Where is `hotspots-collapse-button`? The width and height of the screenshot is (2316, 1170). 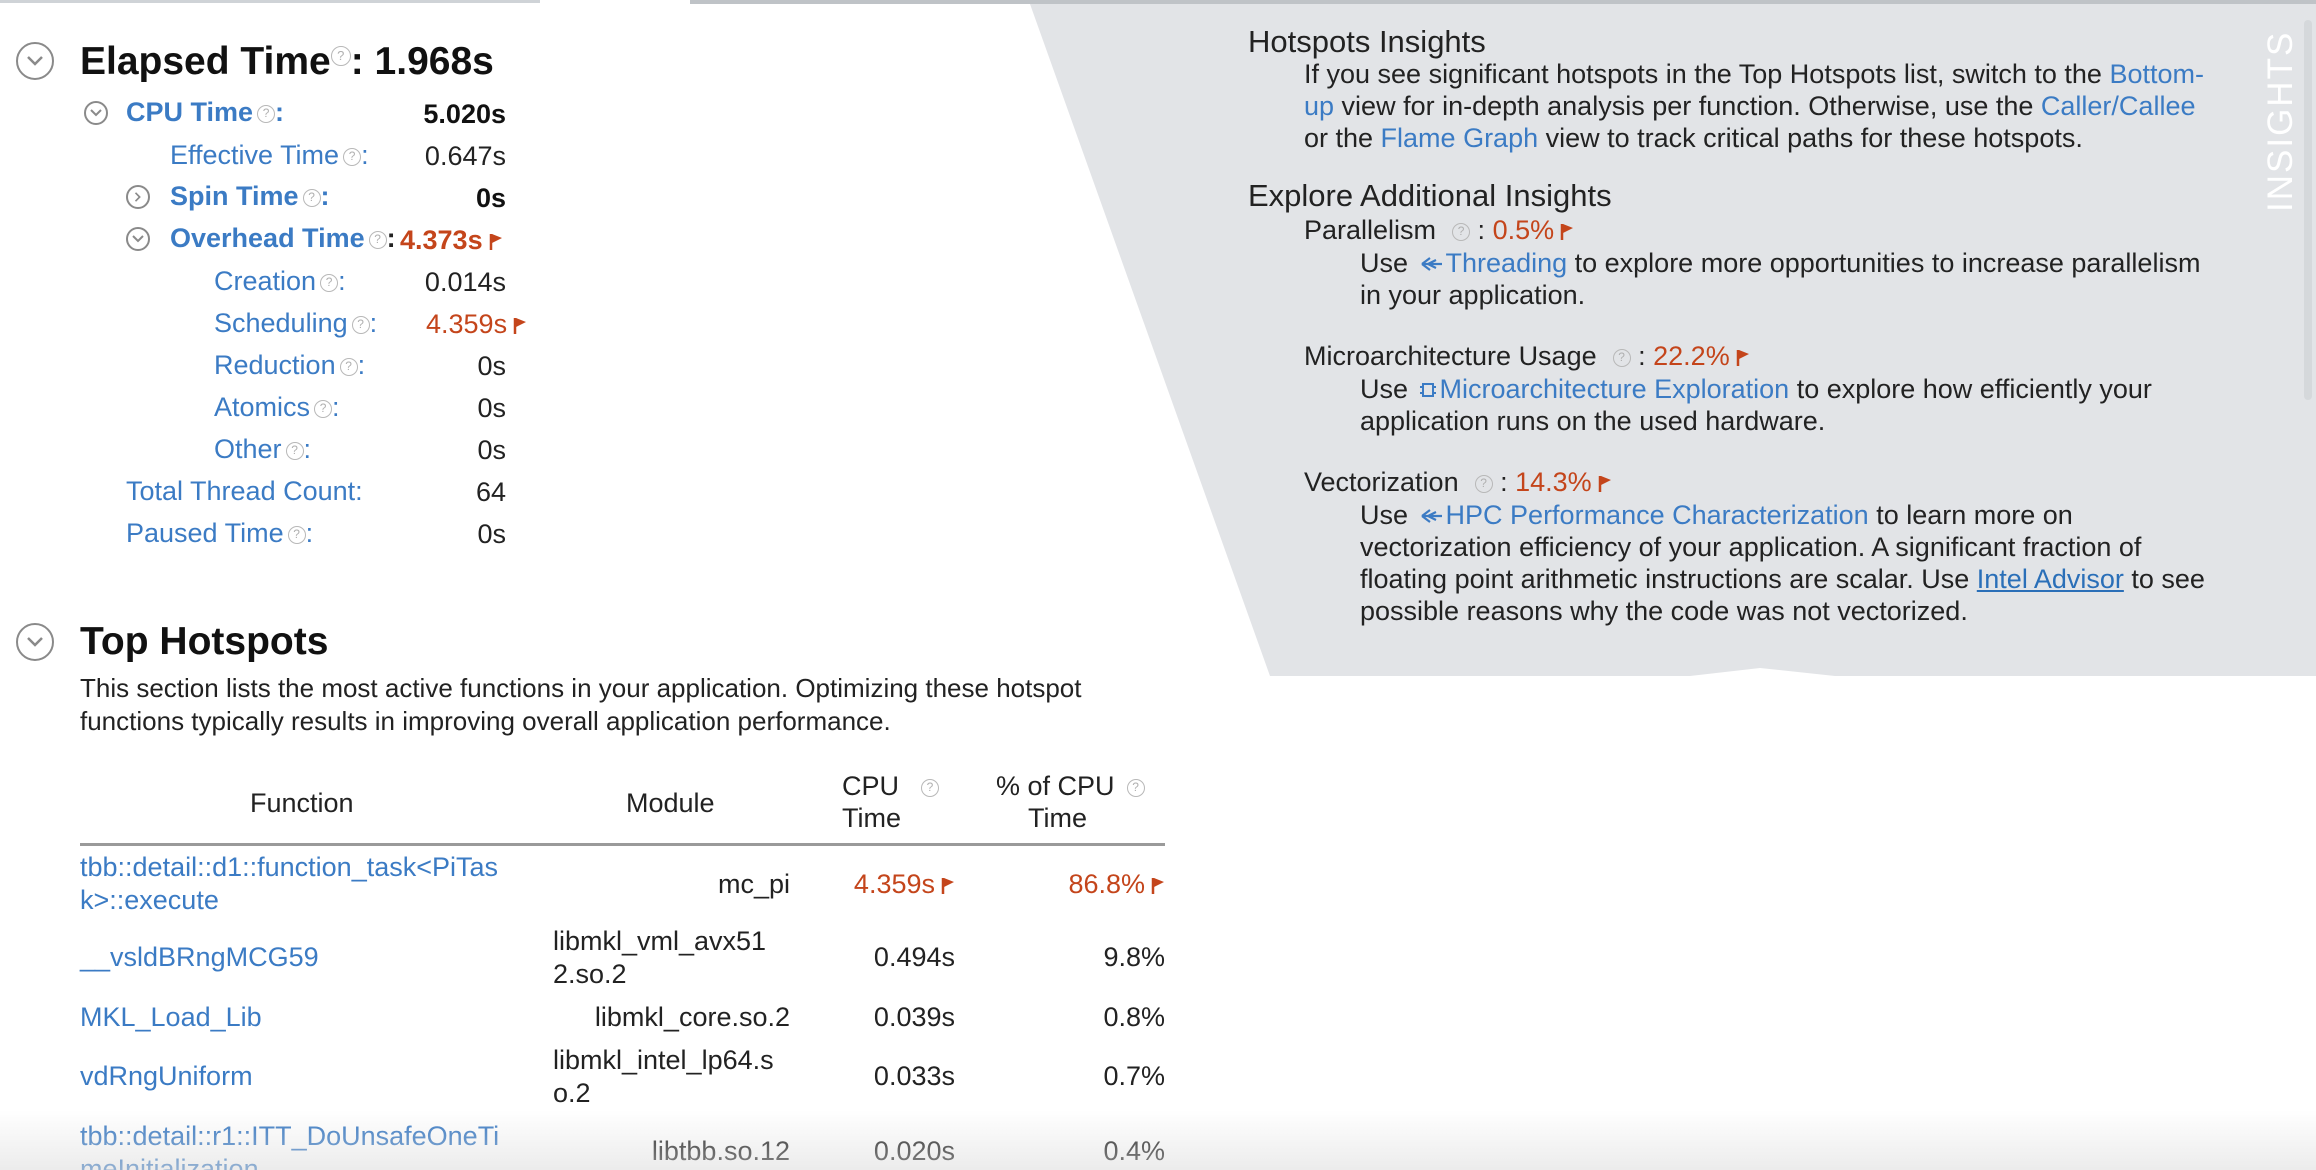 hotspots-collapse-button is located at coordinates (35, 642).